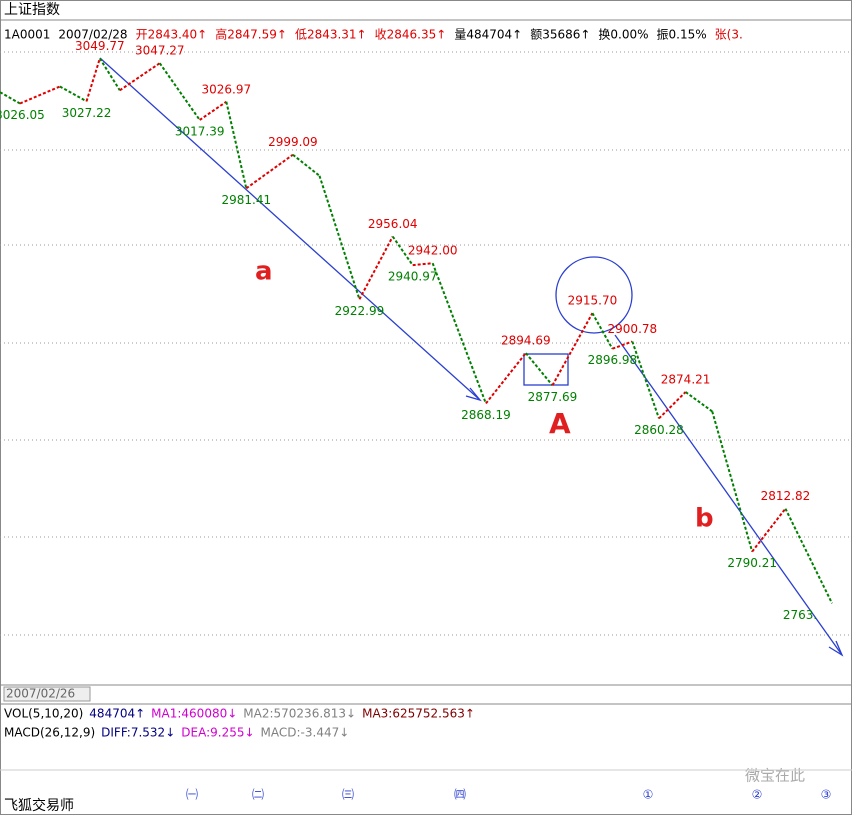  I want to click on price-label: 2877.69, so click(553, 397).